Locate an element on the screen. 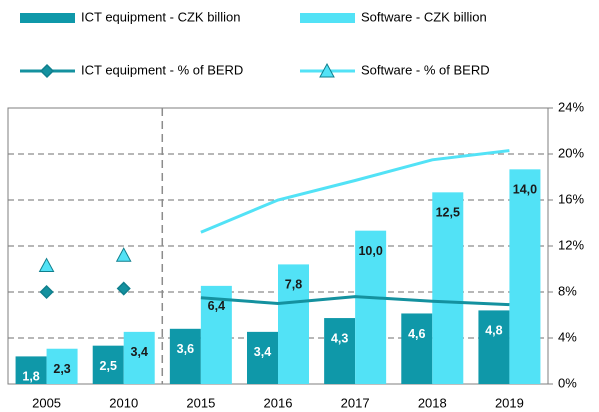 The image size is (599, 412). y2-tick-label: 16% is located at coordinates (571, 198).